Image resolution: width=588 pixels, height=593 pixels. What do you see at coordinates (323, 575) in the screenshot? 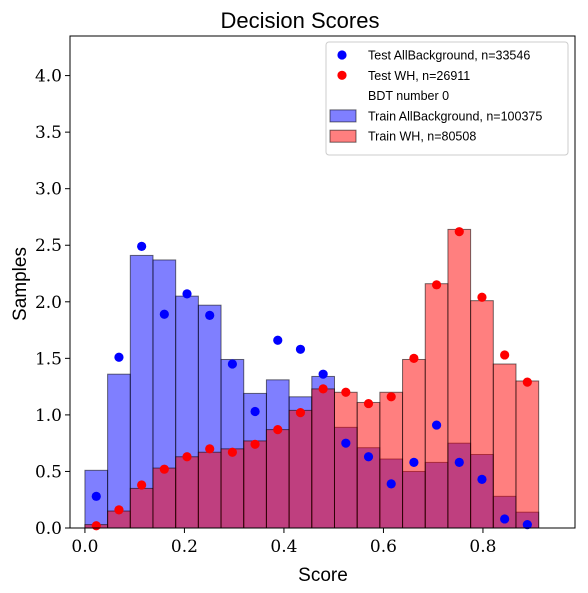
I see `x-axis-label: Score` at bounding box center [323, 575].